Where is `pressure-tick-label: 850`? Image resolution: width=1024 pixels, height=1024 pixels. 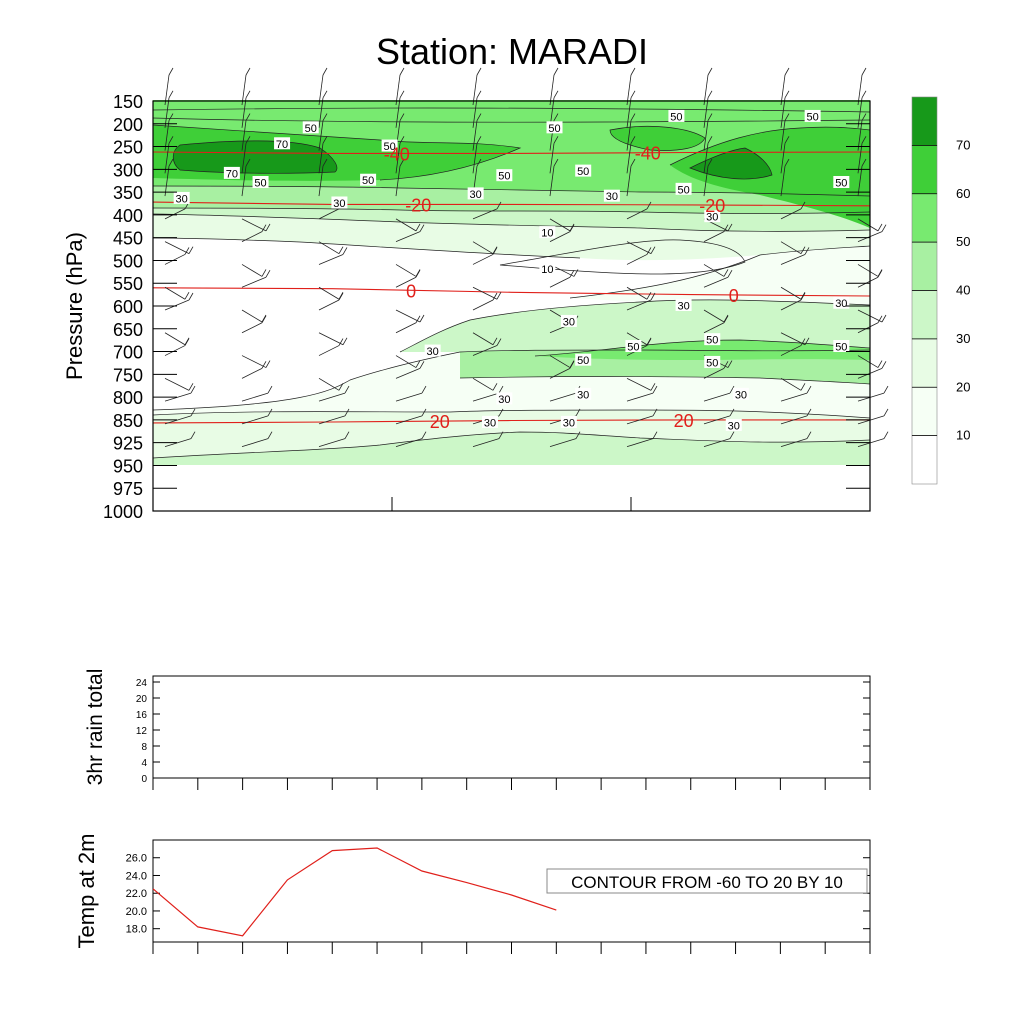 pressure-tick-label: 850 is located at coordinates (128, 421).